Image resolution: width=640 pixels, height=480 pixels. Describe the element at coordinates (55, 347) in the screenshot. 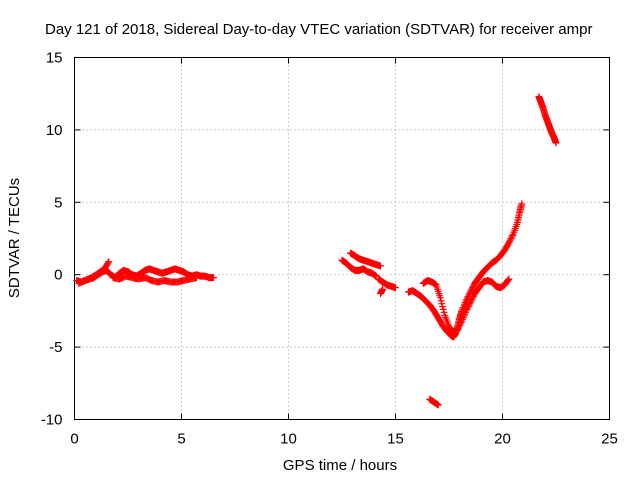

I see `y-tick-label: -5` at that location.